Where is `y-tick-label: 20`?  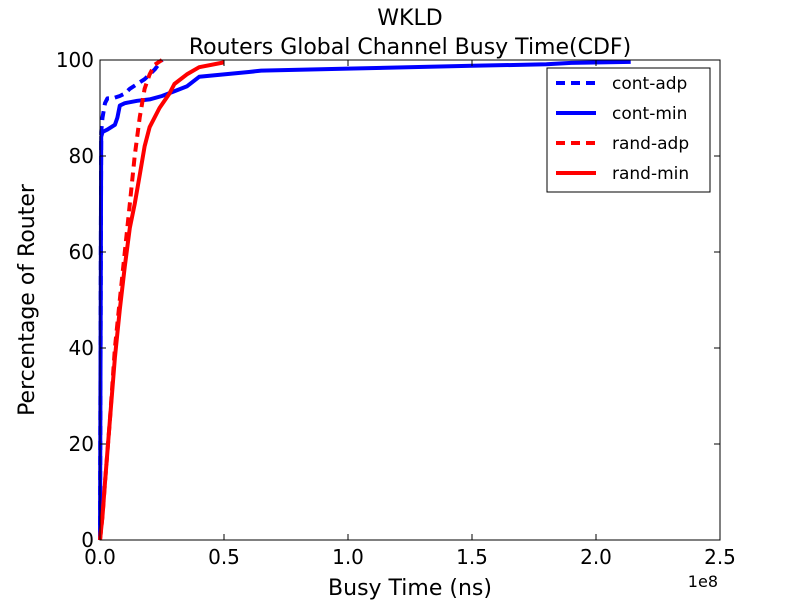
y-tick-label: 20 is located at coordinates (81, 444).